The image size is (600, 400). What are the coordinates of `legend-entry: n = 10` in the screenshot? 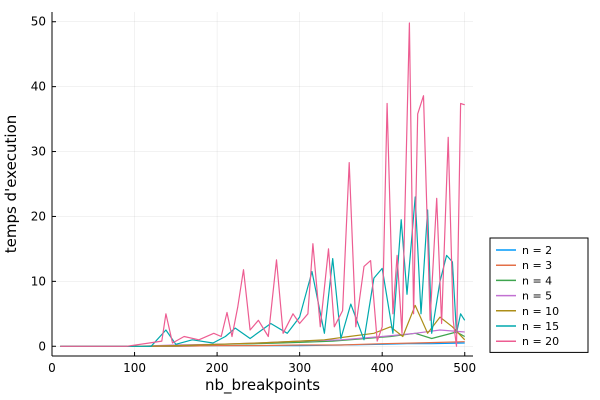 It's located at (540, 311).